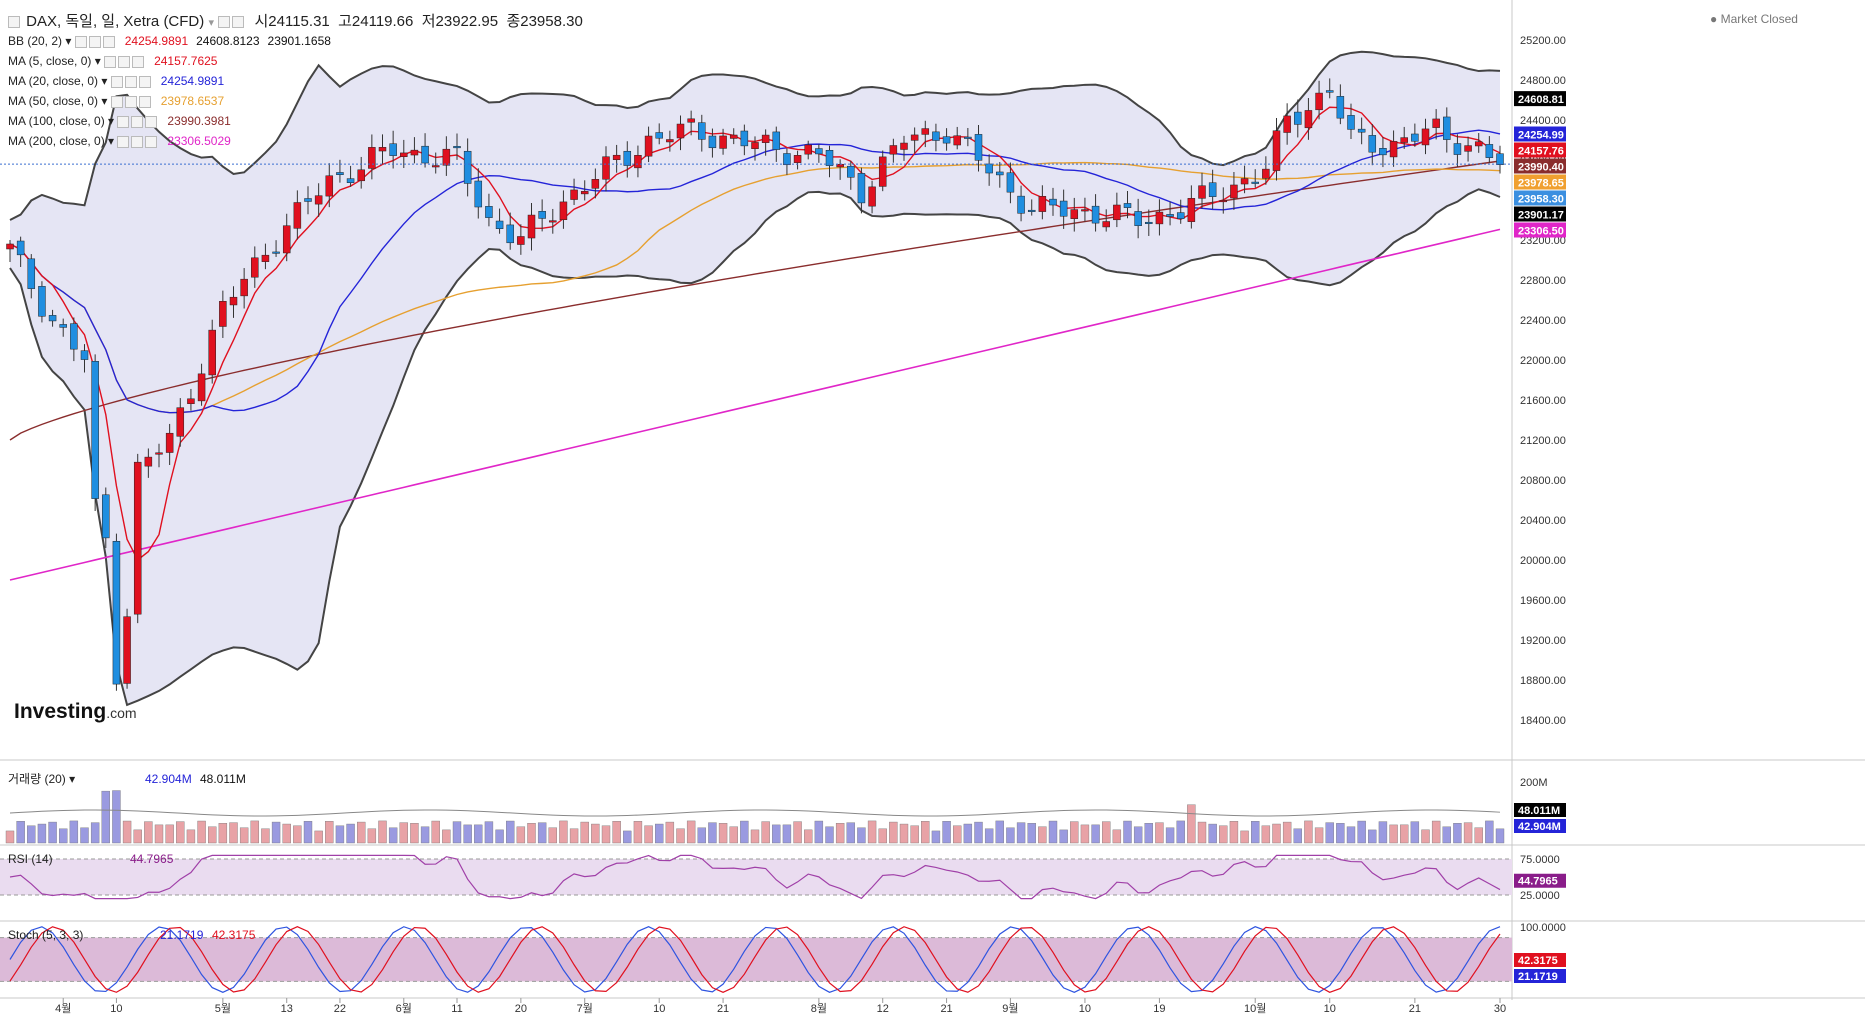 Image resolution: width=1865 pixels, height=1017 pixels. What do you see at coordinates (756, 877) in the screenshot?
I see `rsi-band` at bounding box center [756, 877].